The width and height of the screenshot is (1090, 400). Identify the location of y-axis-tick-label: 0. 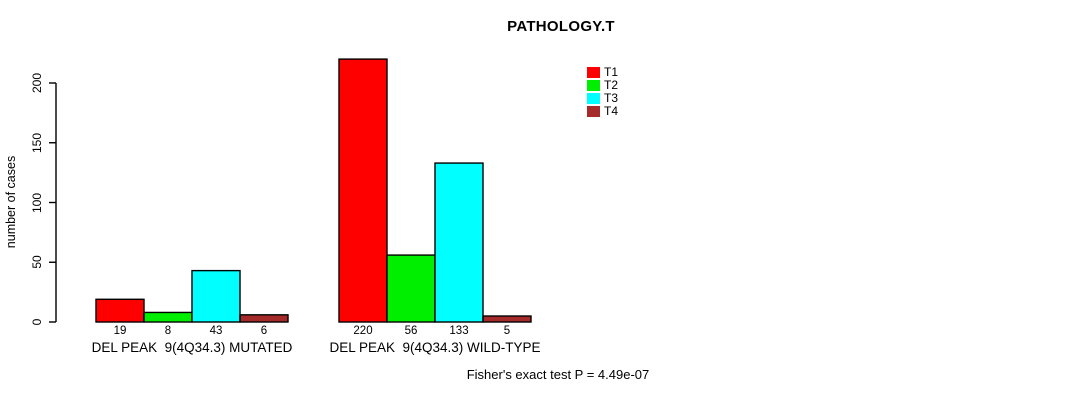
(37, 322).